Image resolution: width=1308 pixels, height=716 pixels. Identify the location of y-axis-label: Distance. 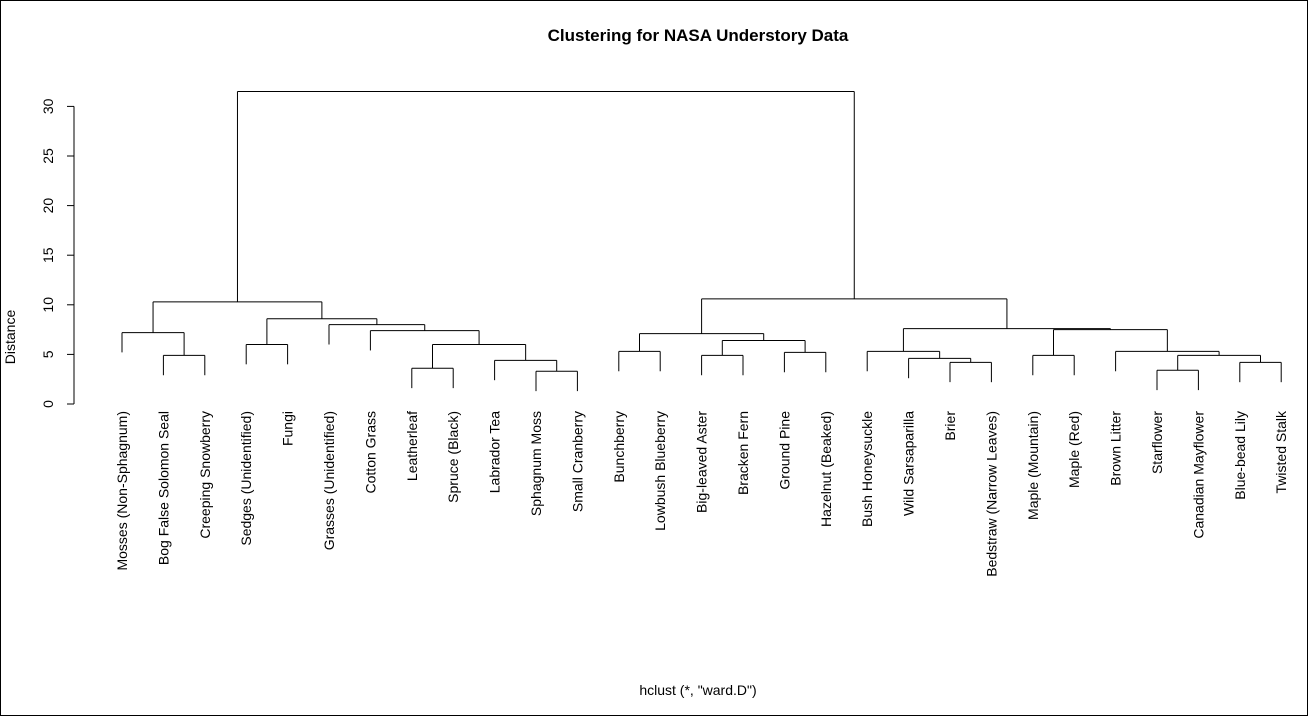
(10, 337).